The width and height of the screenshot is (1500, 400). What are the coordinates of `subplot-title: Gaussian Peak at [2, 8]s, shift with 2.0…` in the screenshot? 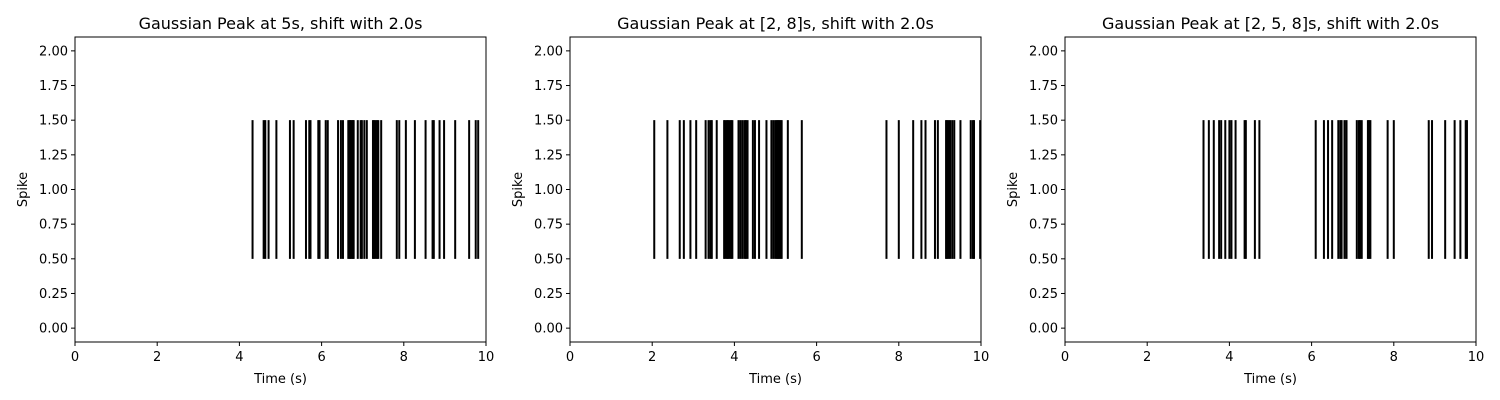 It's located at (775, 23).